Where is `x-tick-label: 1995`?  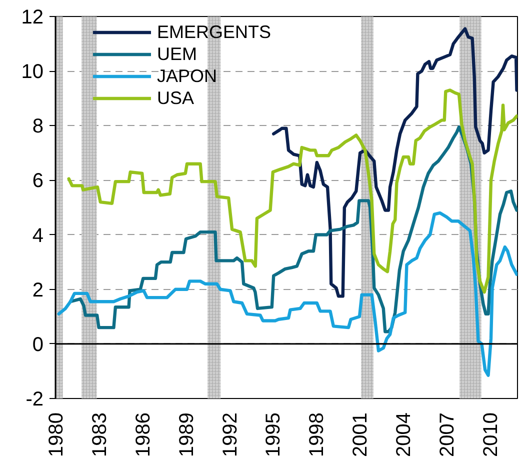 x-tick-label: 1995 is located at coordinates (273, 434).